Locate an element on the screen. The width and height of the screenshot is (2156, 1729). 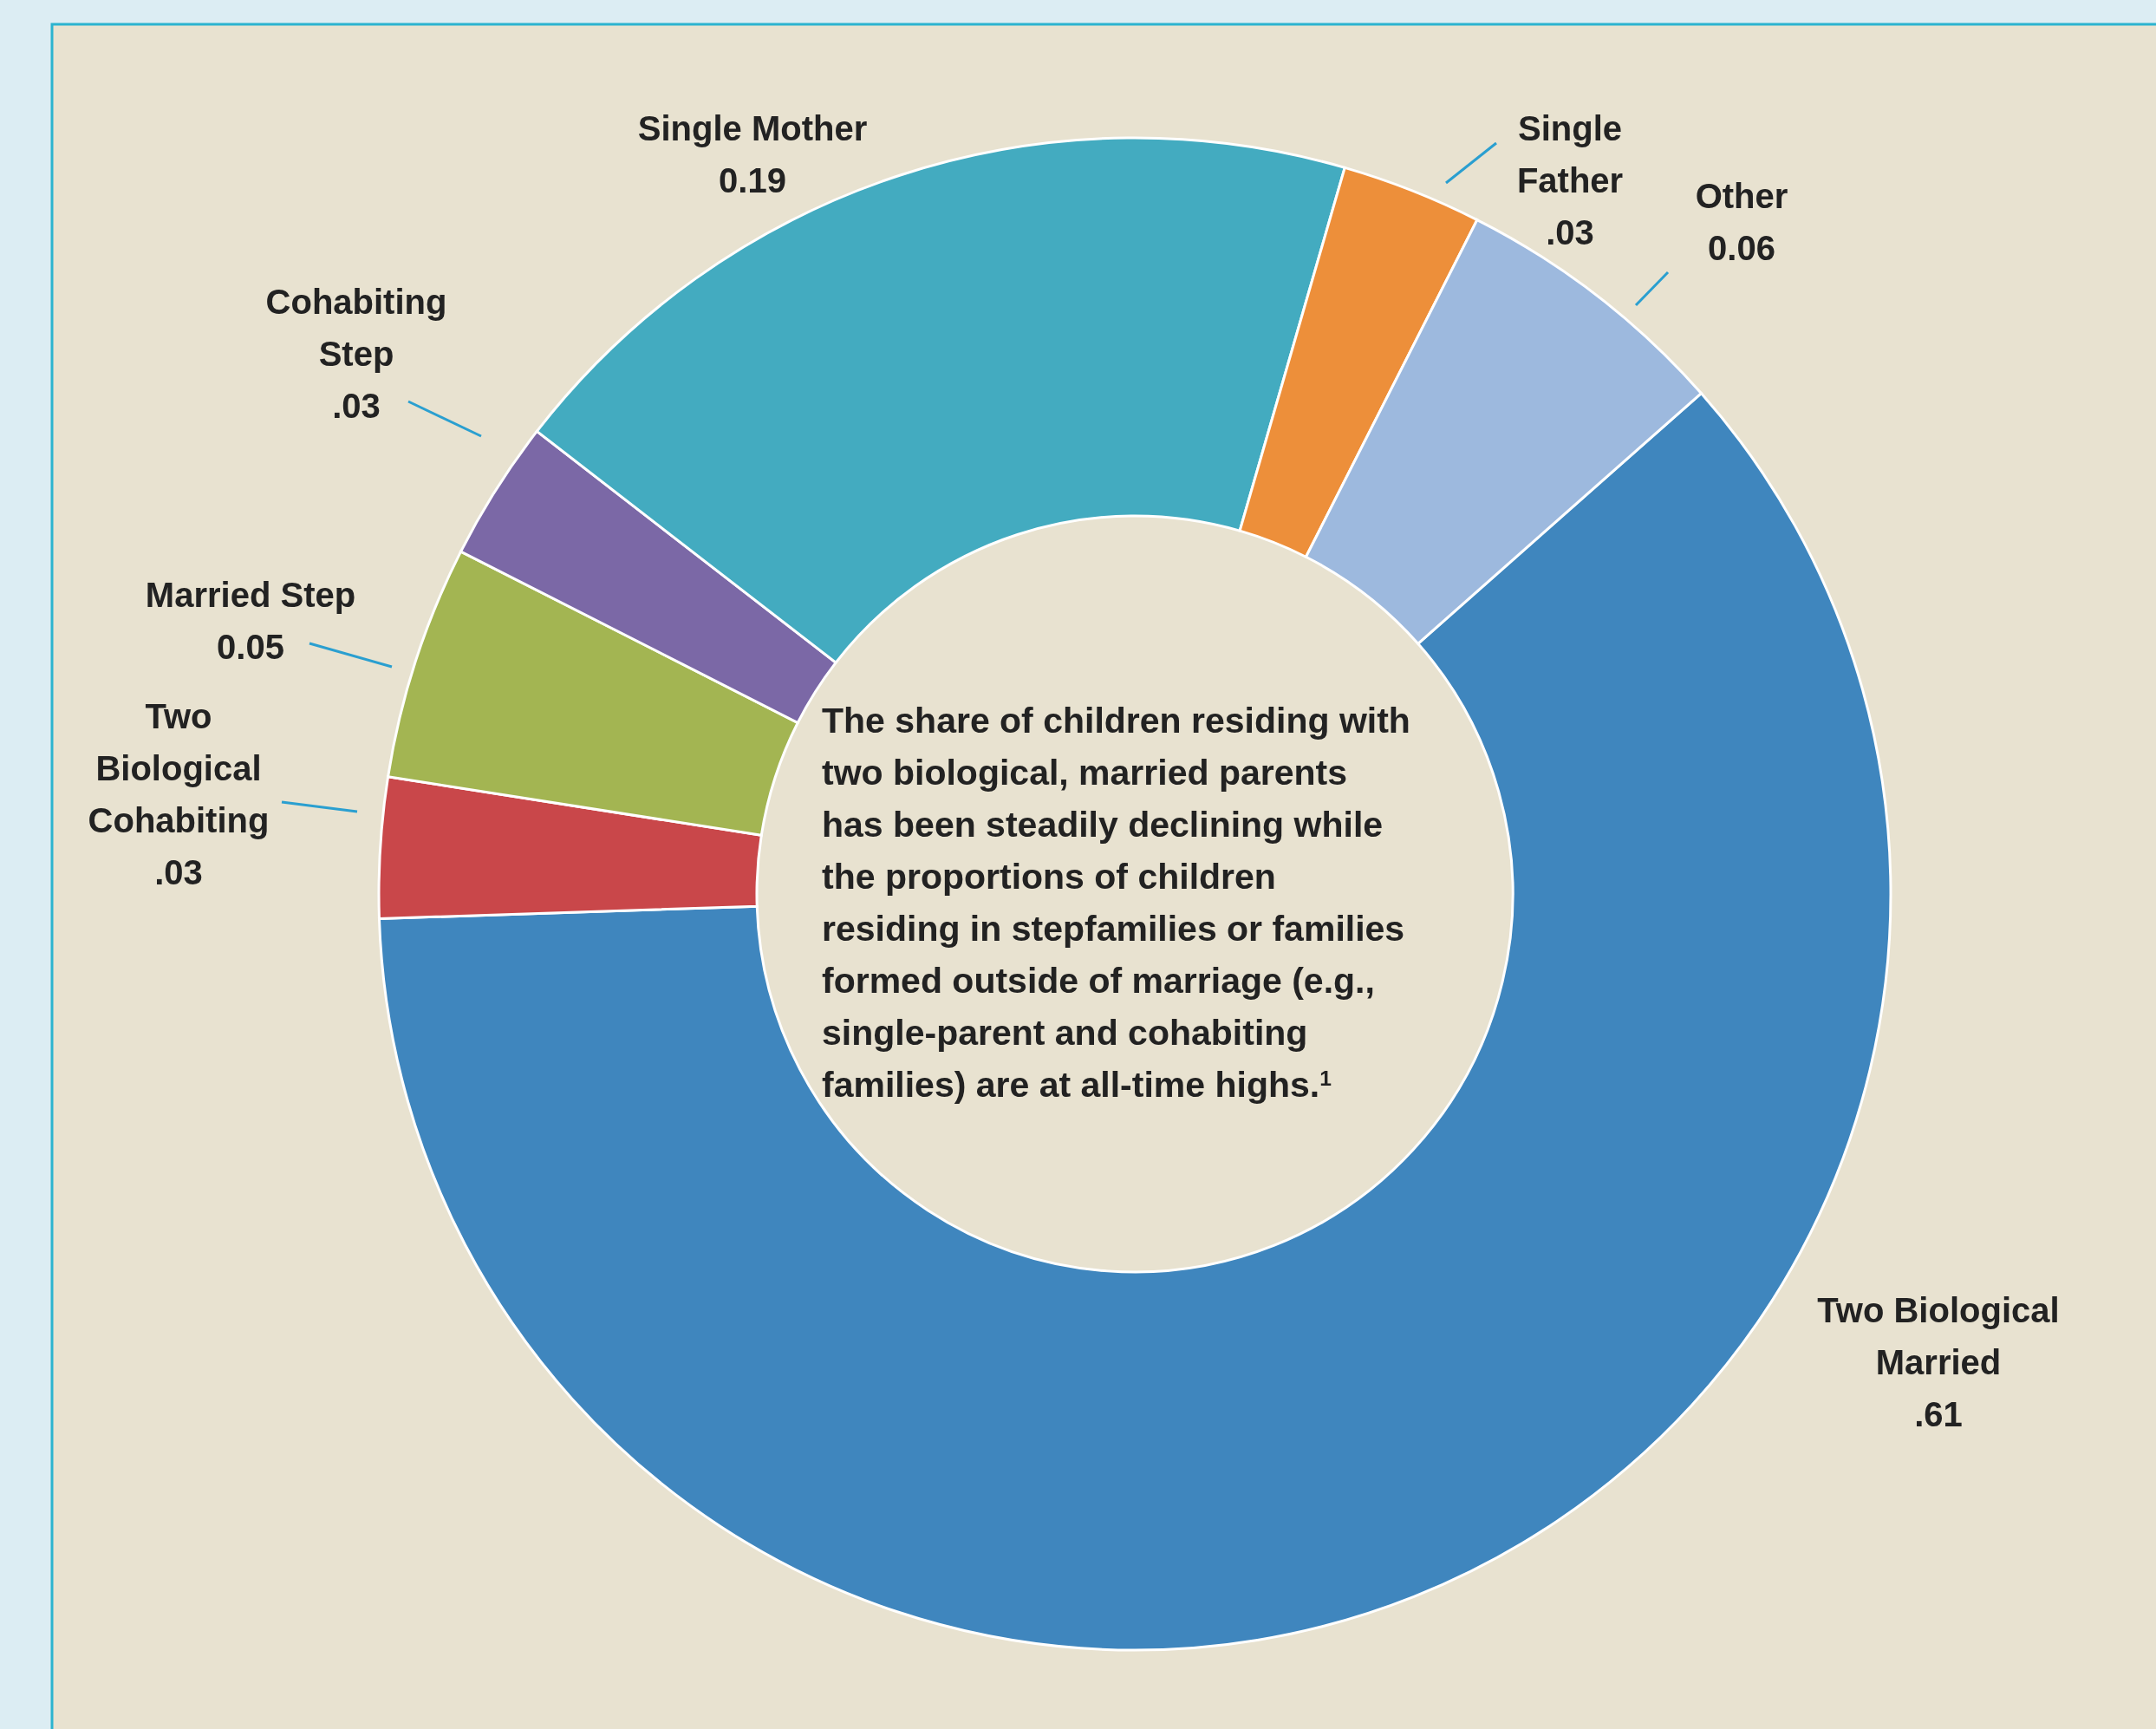
data-label: 0.06 is located at coordinates (1742, 248).